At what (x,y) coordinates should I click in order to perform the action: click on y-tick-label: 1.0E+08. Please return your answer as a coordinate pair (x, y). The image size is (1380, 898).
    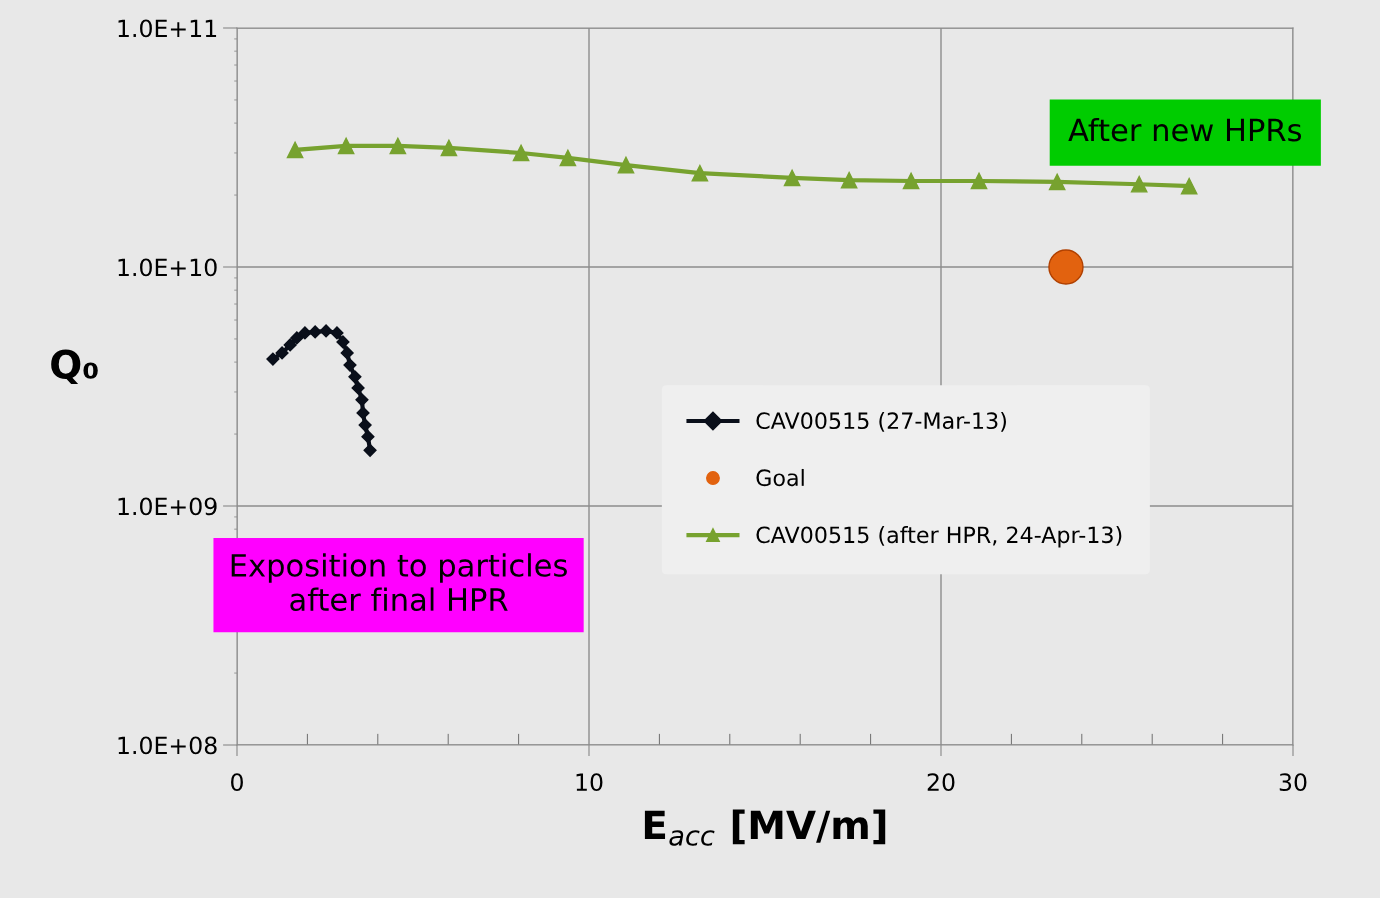
    Looking at the image, I should click on (167, 745).